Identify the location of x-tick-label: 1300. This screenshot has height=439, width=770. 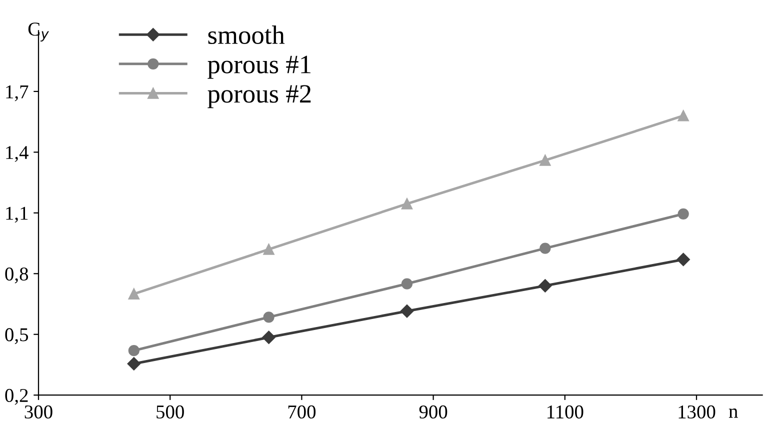
(697, 412).